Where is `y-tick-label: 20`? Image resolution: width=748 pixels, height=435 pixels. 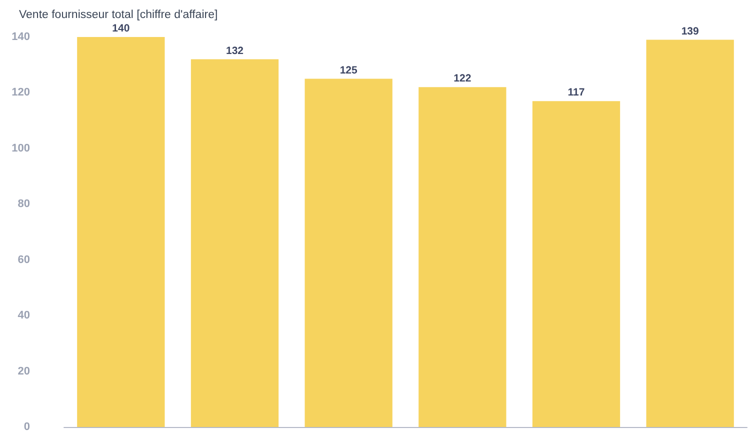 y-tick-label: 20 is located at coordinates (24, 371).